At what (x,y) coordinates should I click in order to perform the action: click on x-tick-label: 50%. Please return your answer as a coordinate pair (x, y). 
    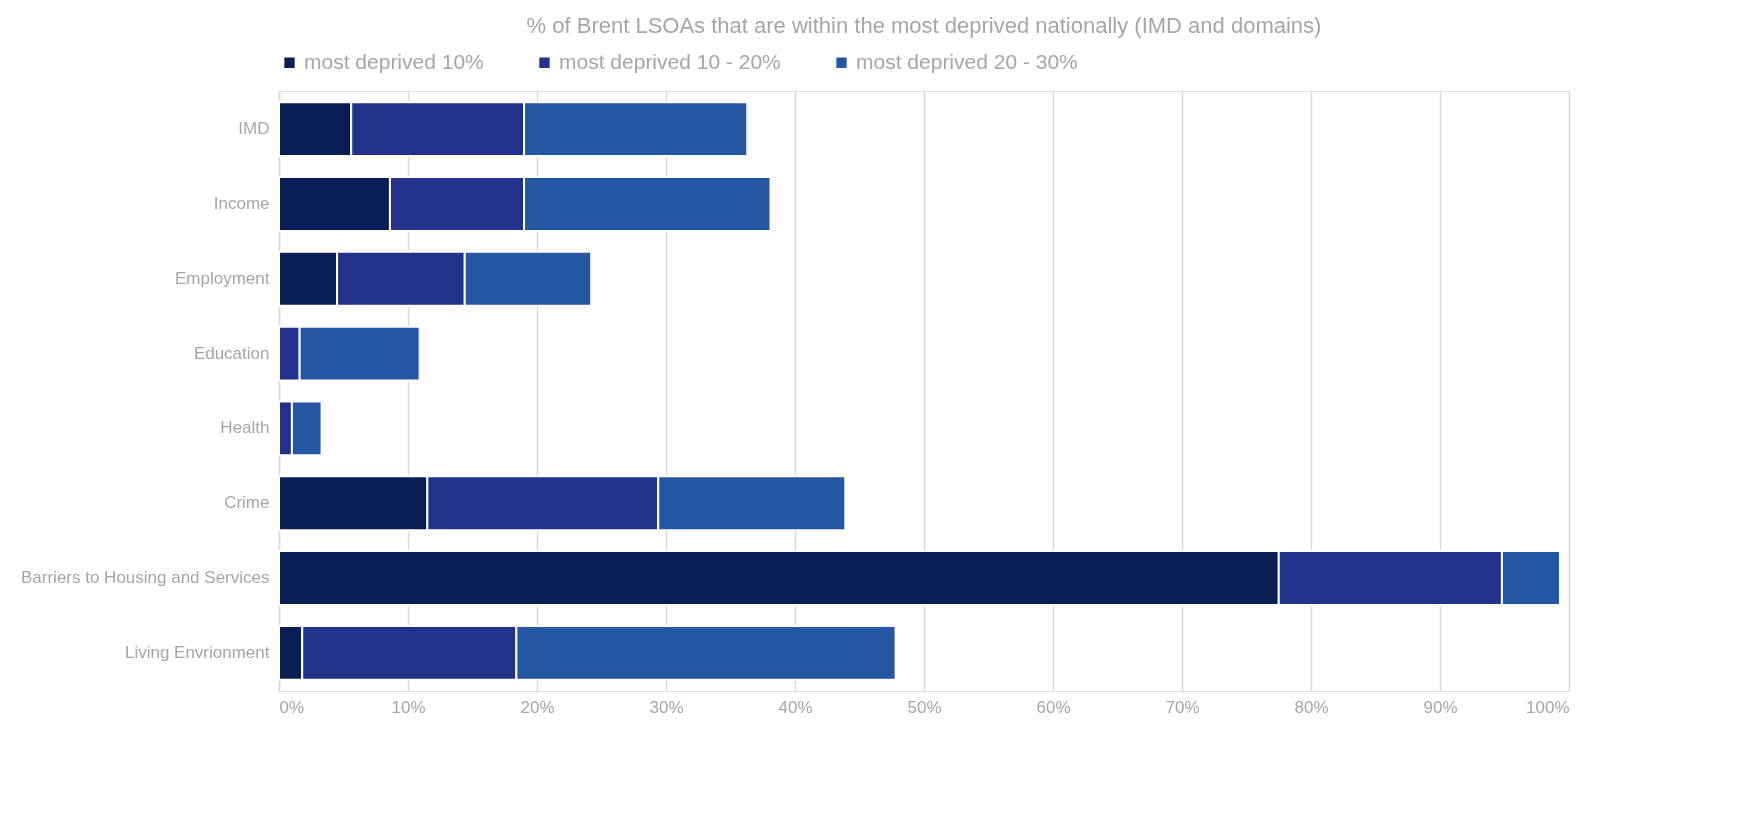
    Looking at the image, I should click on (924, 707).